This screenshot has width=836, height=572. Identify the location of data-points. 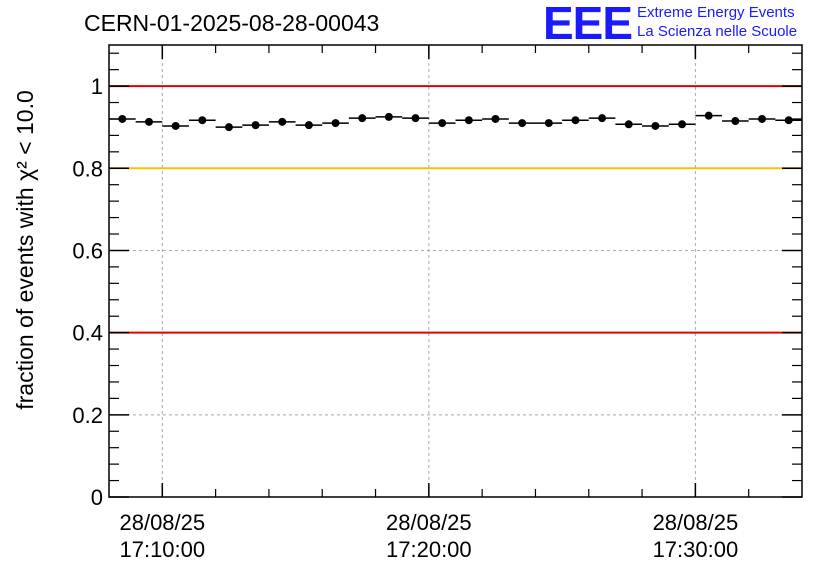
(455, 121).